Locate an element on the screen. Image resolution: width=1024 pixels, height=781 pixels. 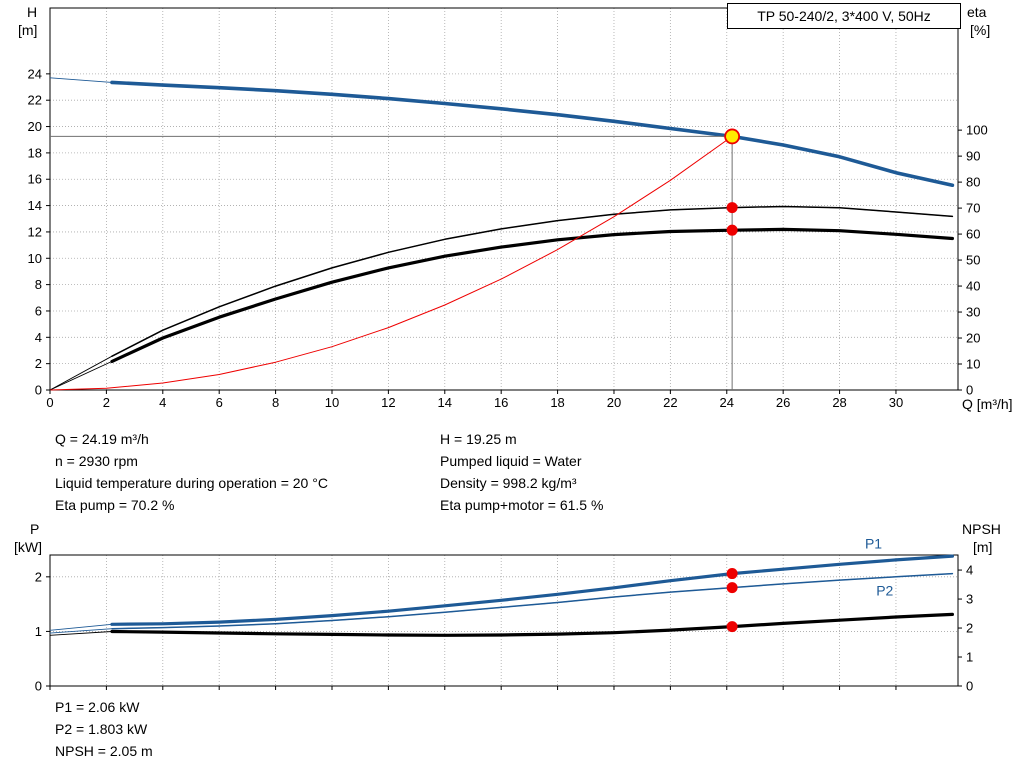
h-axis-unit: [m] is located at coordinates (28, 30).